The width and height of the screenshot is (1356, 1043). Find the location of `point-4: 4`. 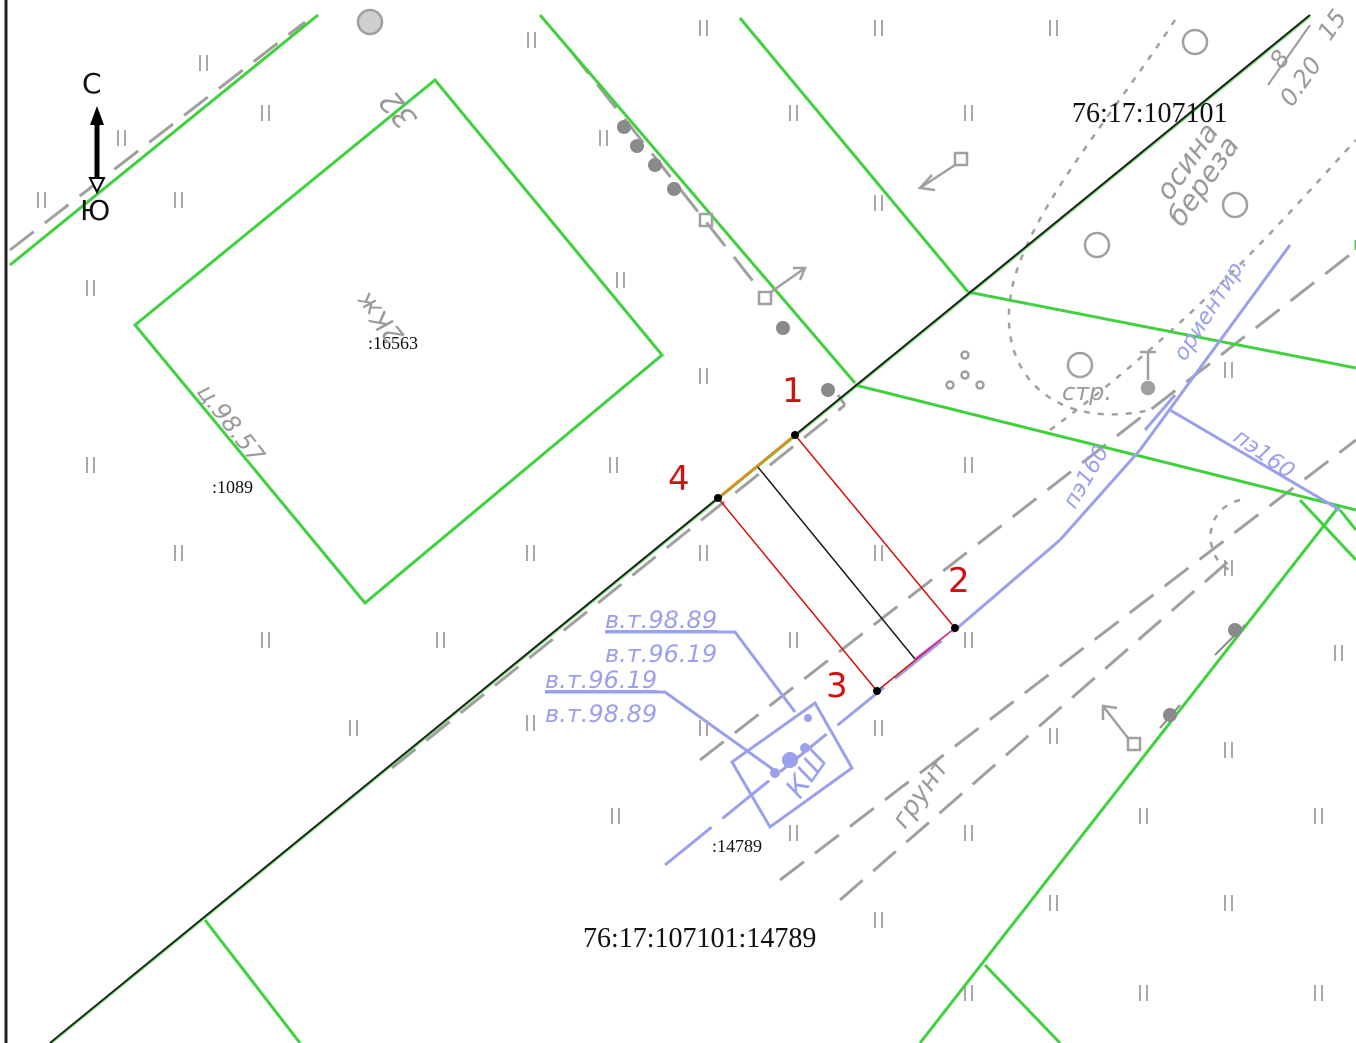

point-4: 4 is located at coordinates (679, 479).